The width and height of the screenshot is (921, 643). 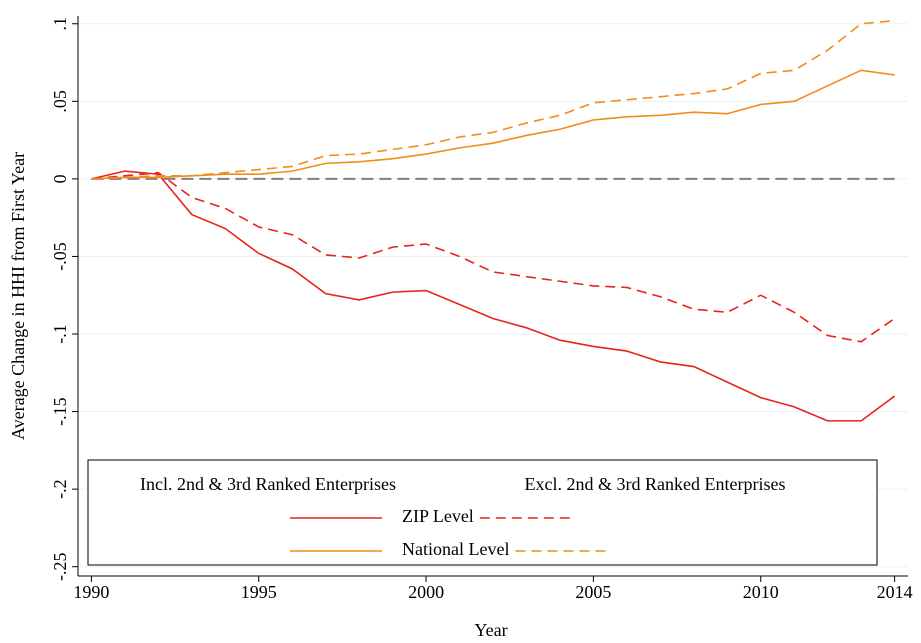 I want to click on legend-box, so click(x=482, y=512).